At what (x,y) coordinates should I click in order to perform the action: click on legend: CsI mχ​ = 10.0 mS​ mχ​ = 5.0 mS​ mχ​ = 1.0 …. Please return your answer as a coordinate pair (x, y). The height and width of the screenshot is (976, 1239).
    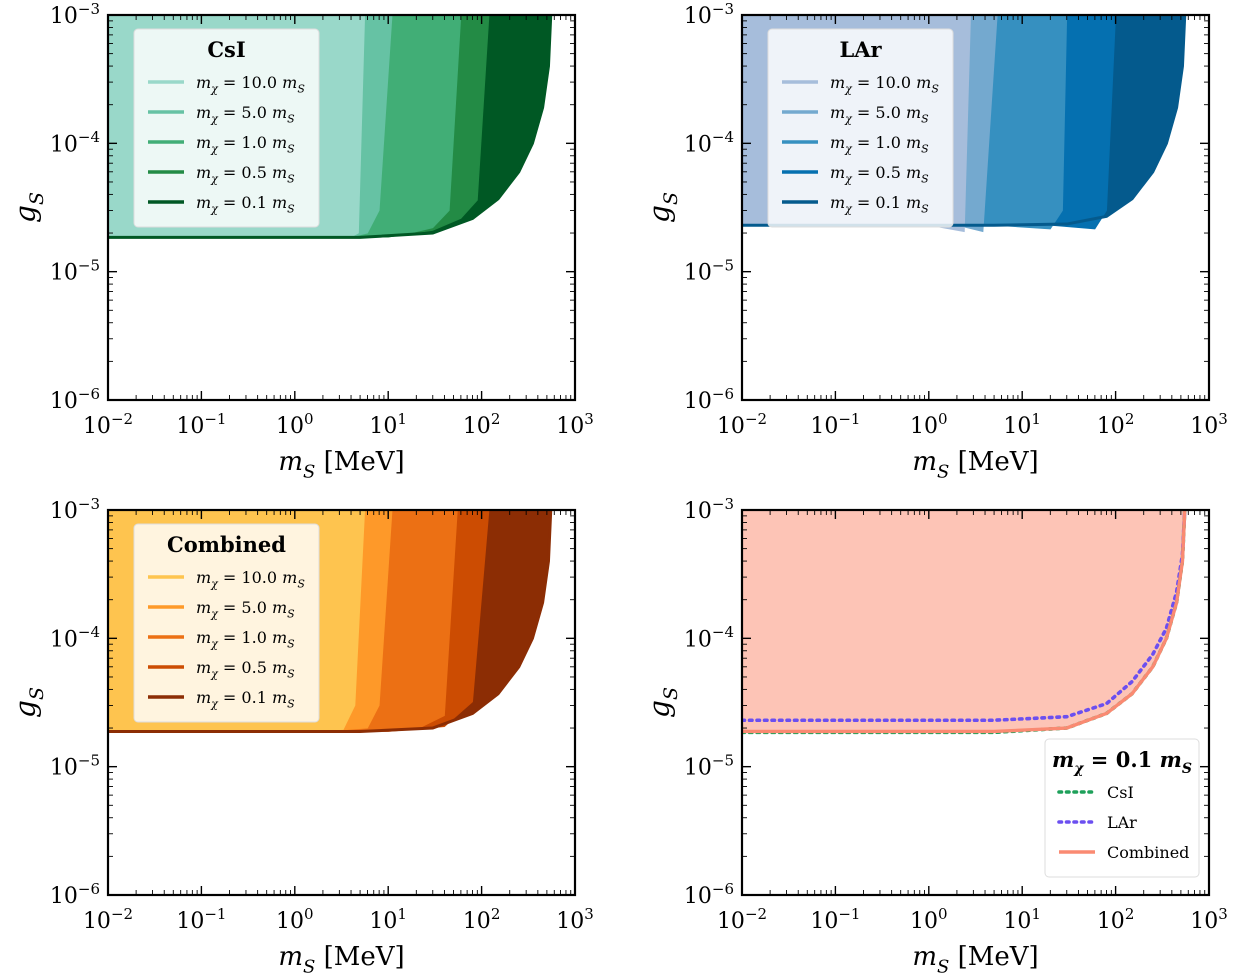
    Looking at the image, I should click on (226, 128).